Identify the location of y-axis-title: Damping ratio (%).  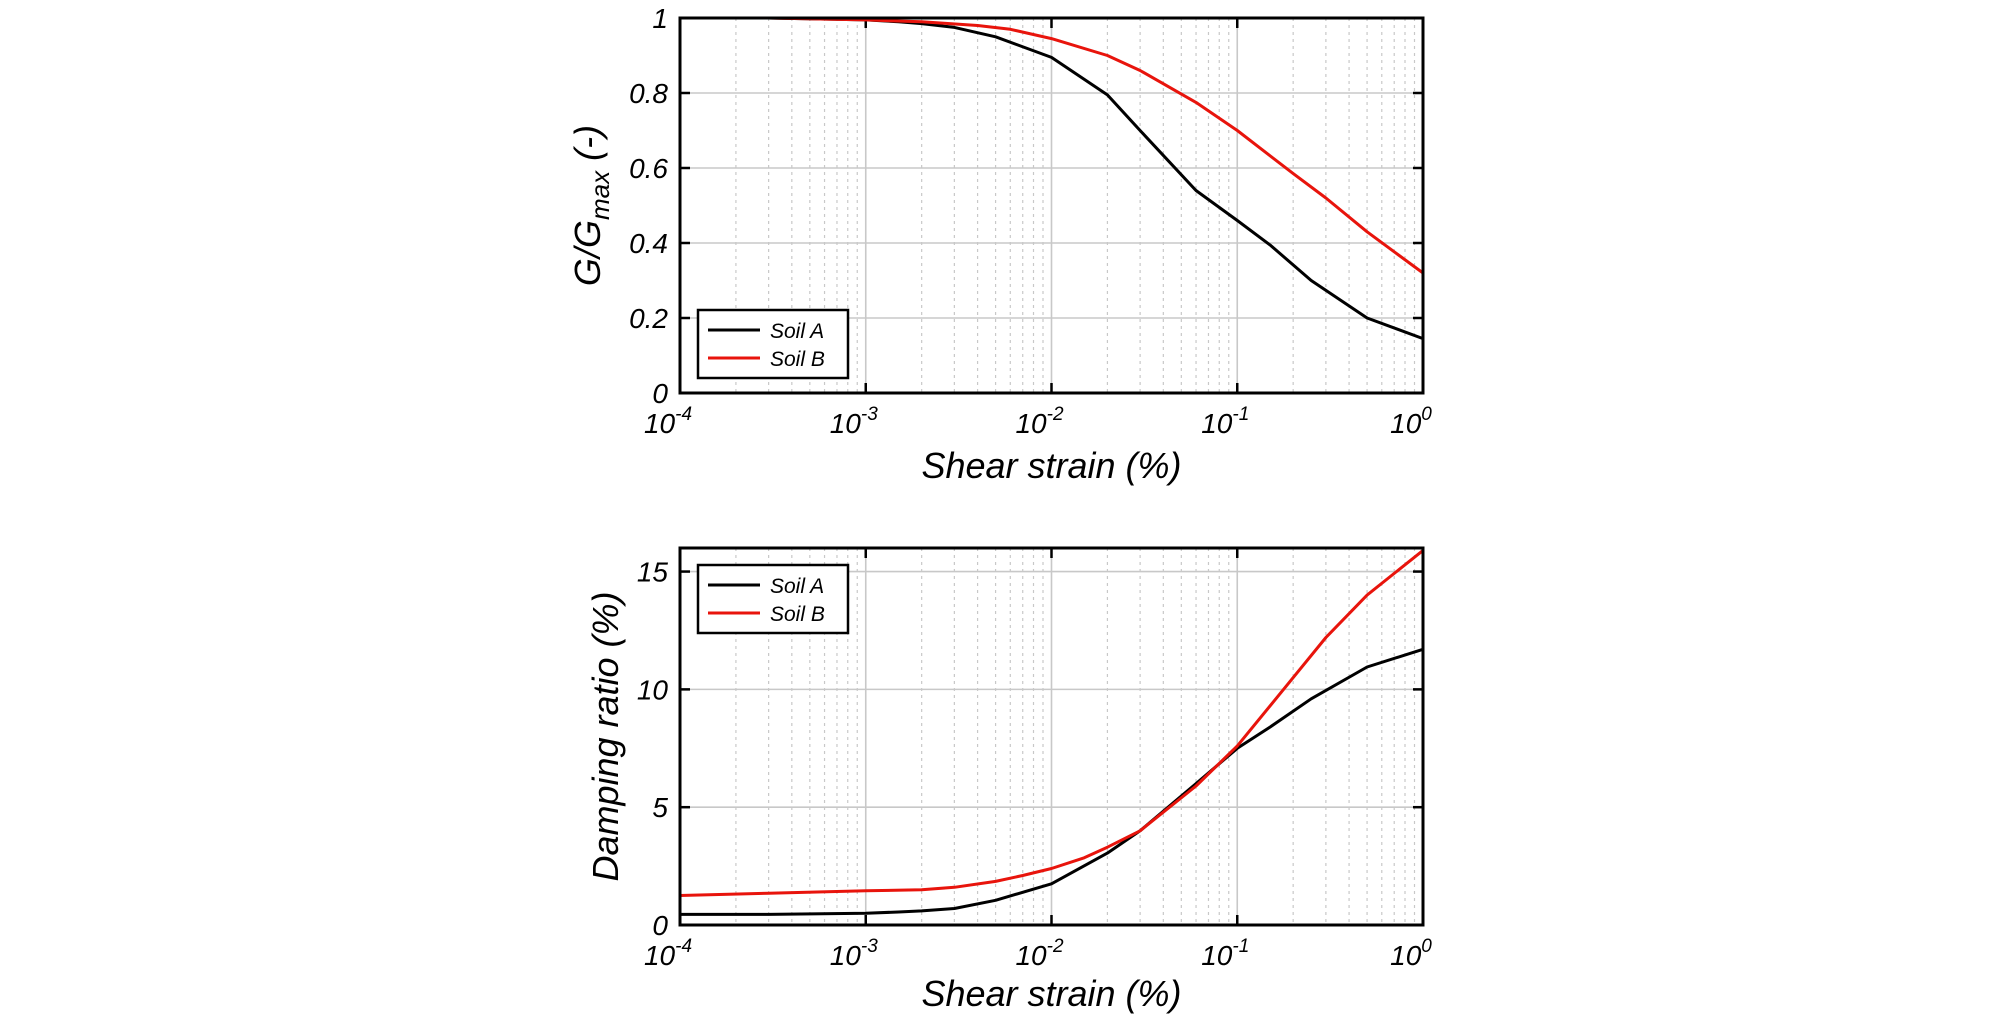
(605, 736).